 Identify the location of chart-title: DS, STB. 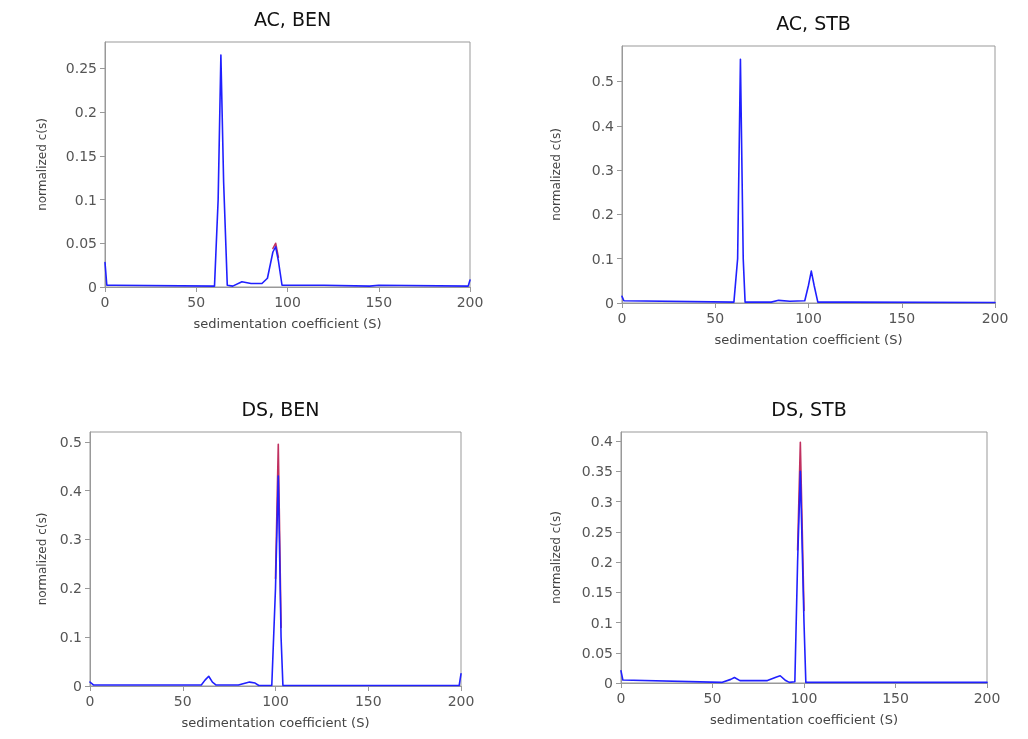
(809, 408).